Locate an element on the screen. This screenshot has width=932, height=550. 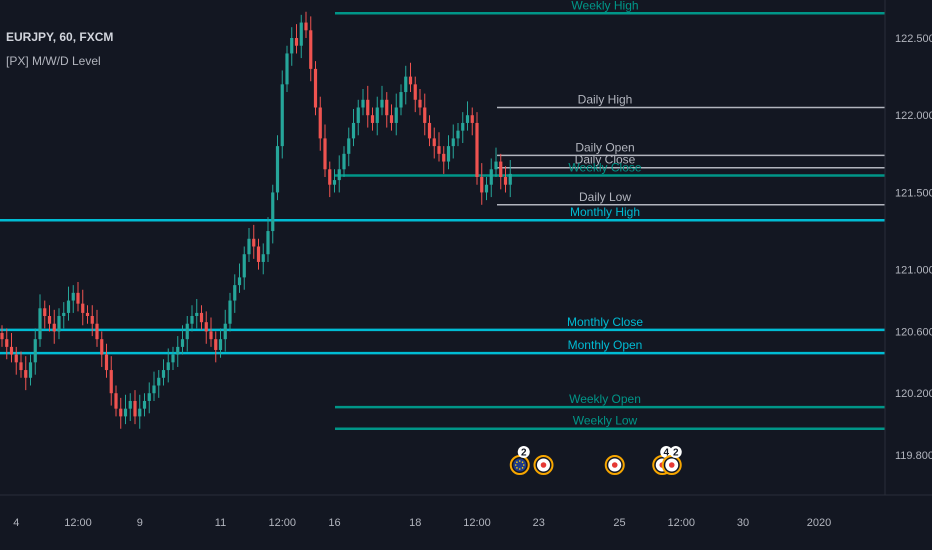
level-weekly-close: Weekly Close is located at coordinates (610, 168).